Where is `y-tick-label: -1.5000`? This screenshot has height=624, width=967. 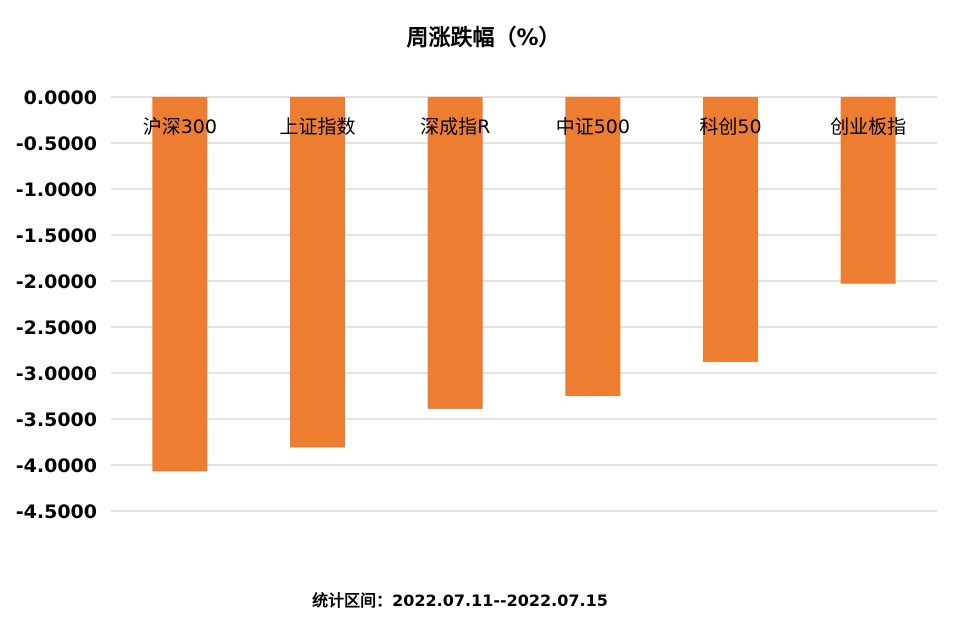
y-tick-label: -1.5000 is located at coordinates (56, 236).